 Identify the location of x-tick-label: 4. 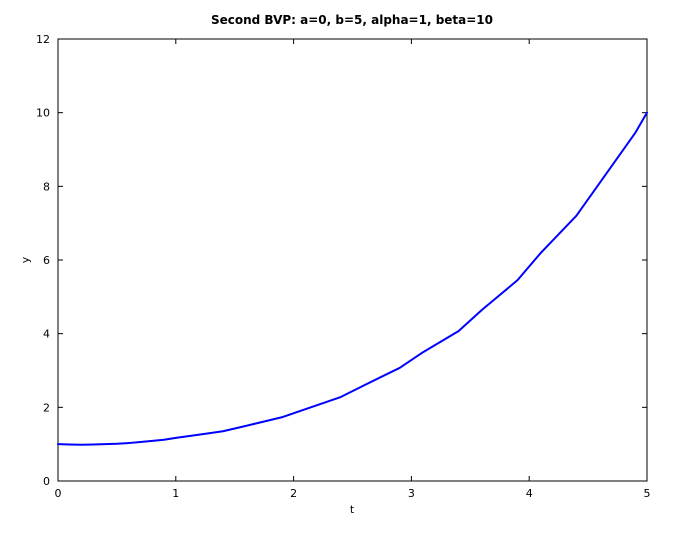
(529, 493).